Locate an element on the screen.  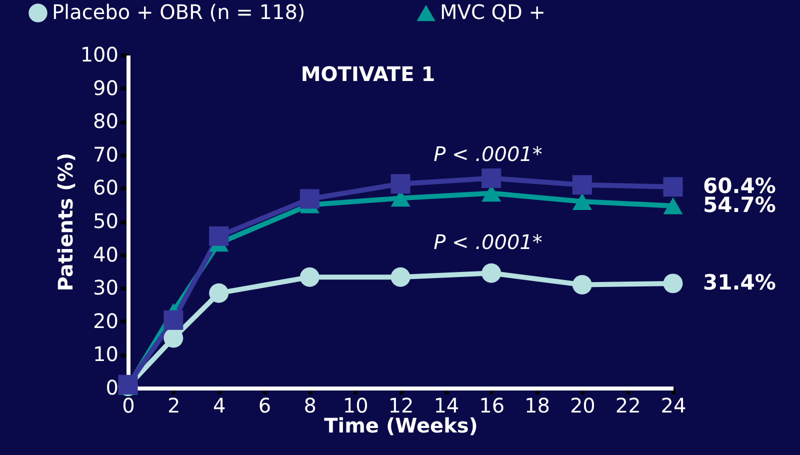
x-tick-label: 16 is located at coordinates (492, 406).